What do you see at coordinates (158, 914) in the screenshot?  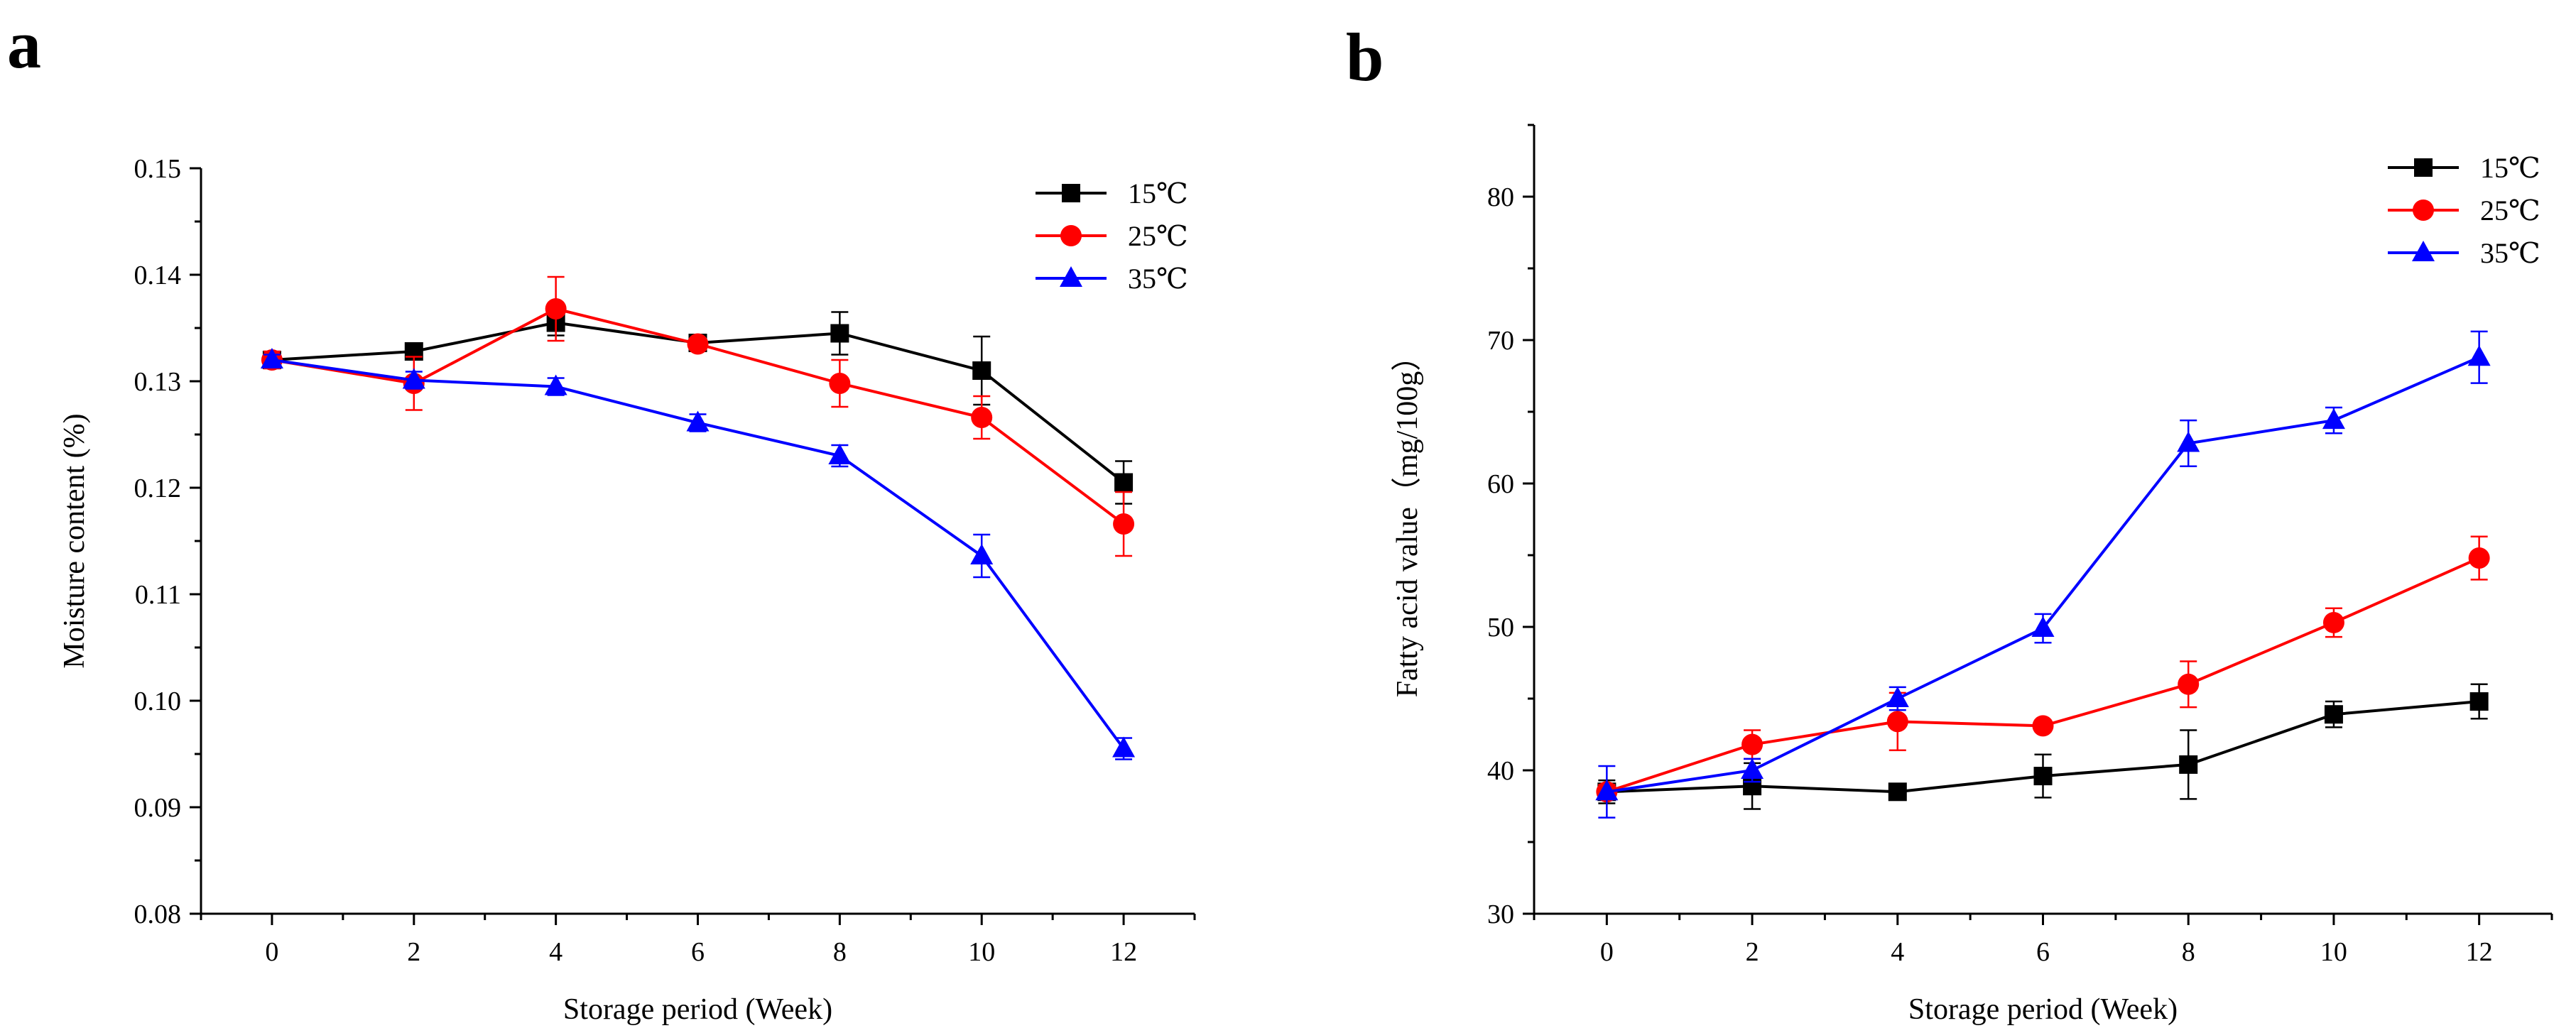 I see `y-tick-label: 0.08` at bounding box center [158, 914].